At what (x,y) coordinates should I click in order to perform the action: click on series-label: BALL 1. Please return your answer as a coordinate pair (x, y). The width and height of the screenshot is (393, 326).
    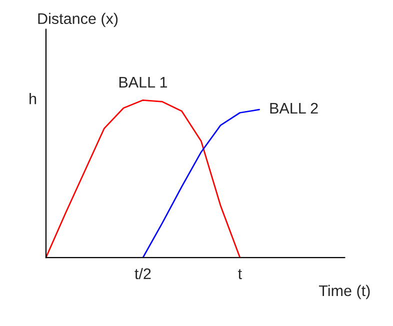
    Looking at the image, I should click on (143, 82).